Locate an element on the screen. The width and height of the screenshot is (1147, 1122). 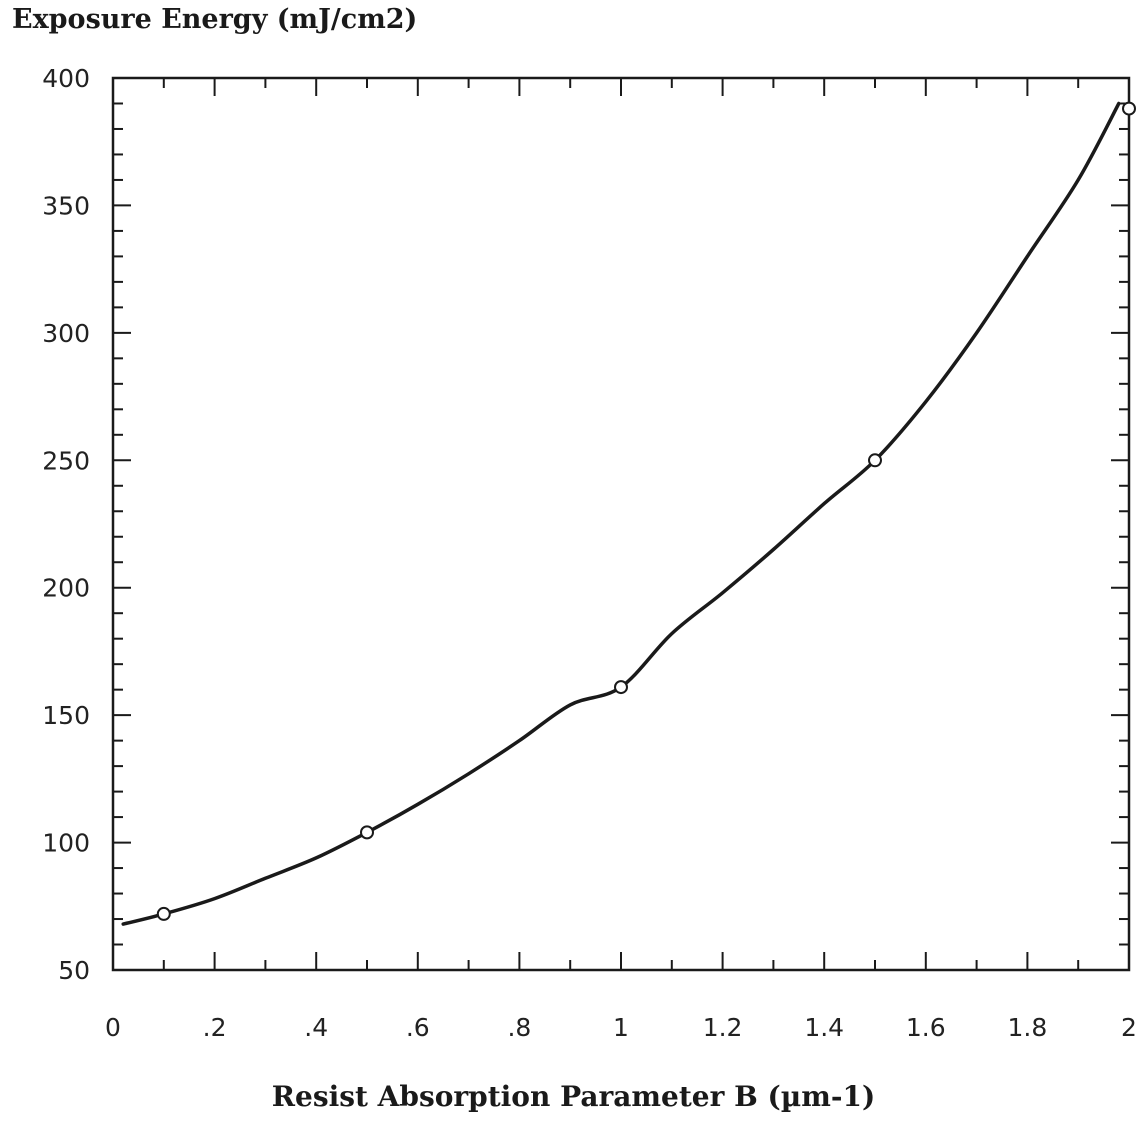
x-tick-label: 1.8 is located at coordinates (1028, 1027).